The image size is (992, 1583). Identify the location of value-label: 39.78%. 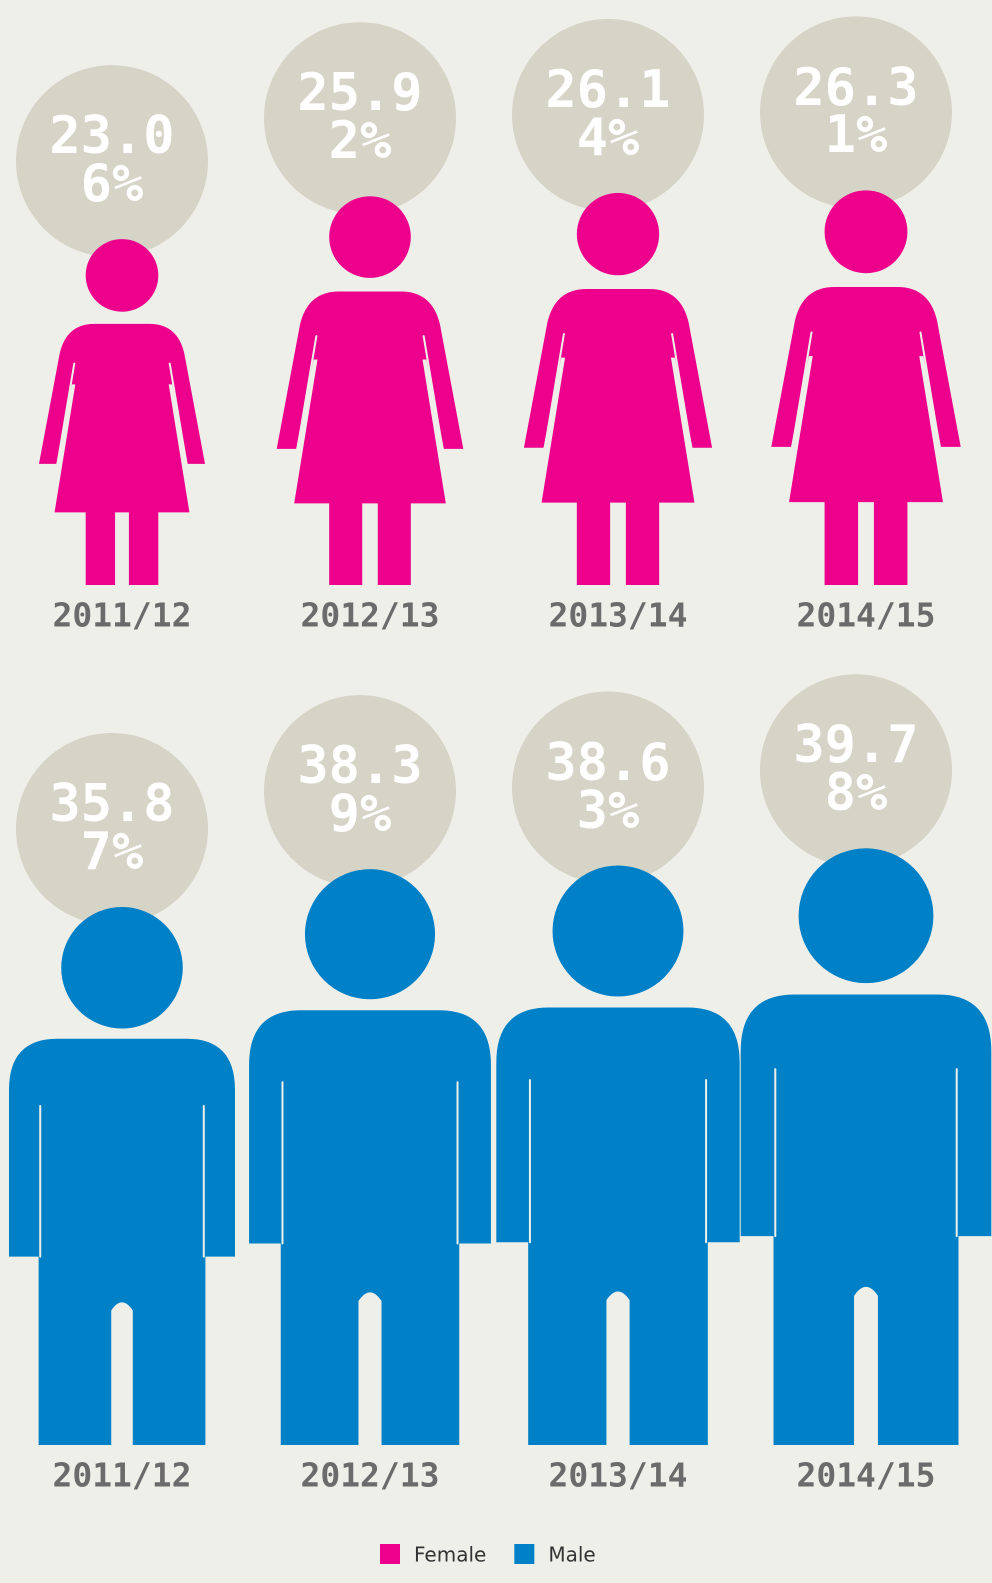
(856, 769).